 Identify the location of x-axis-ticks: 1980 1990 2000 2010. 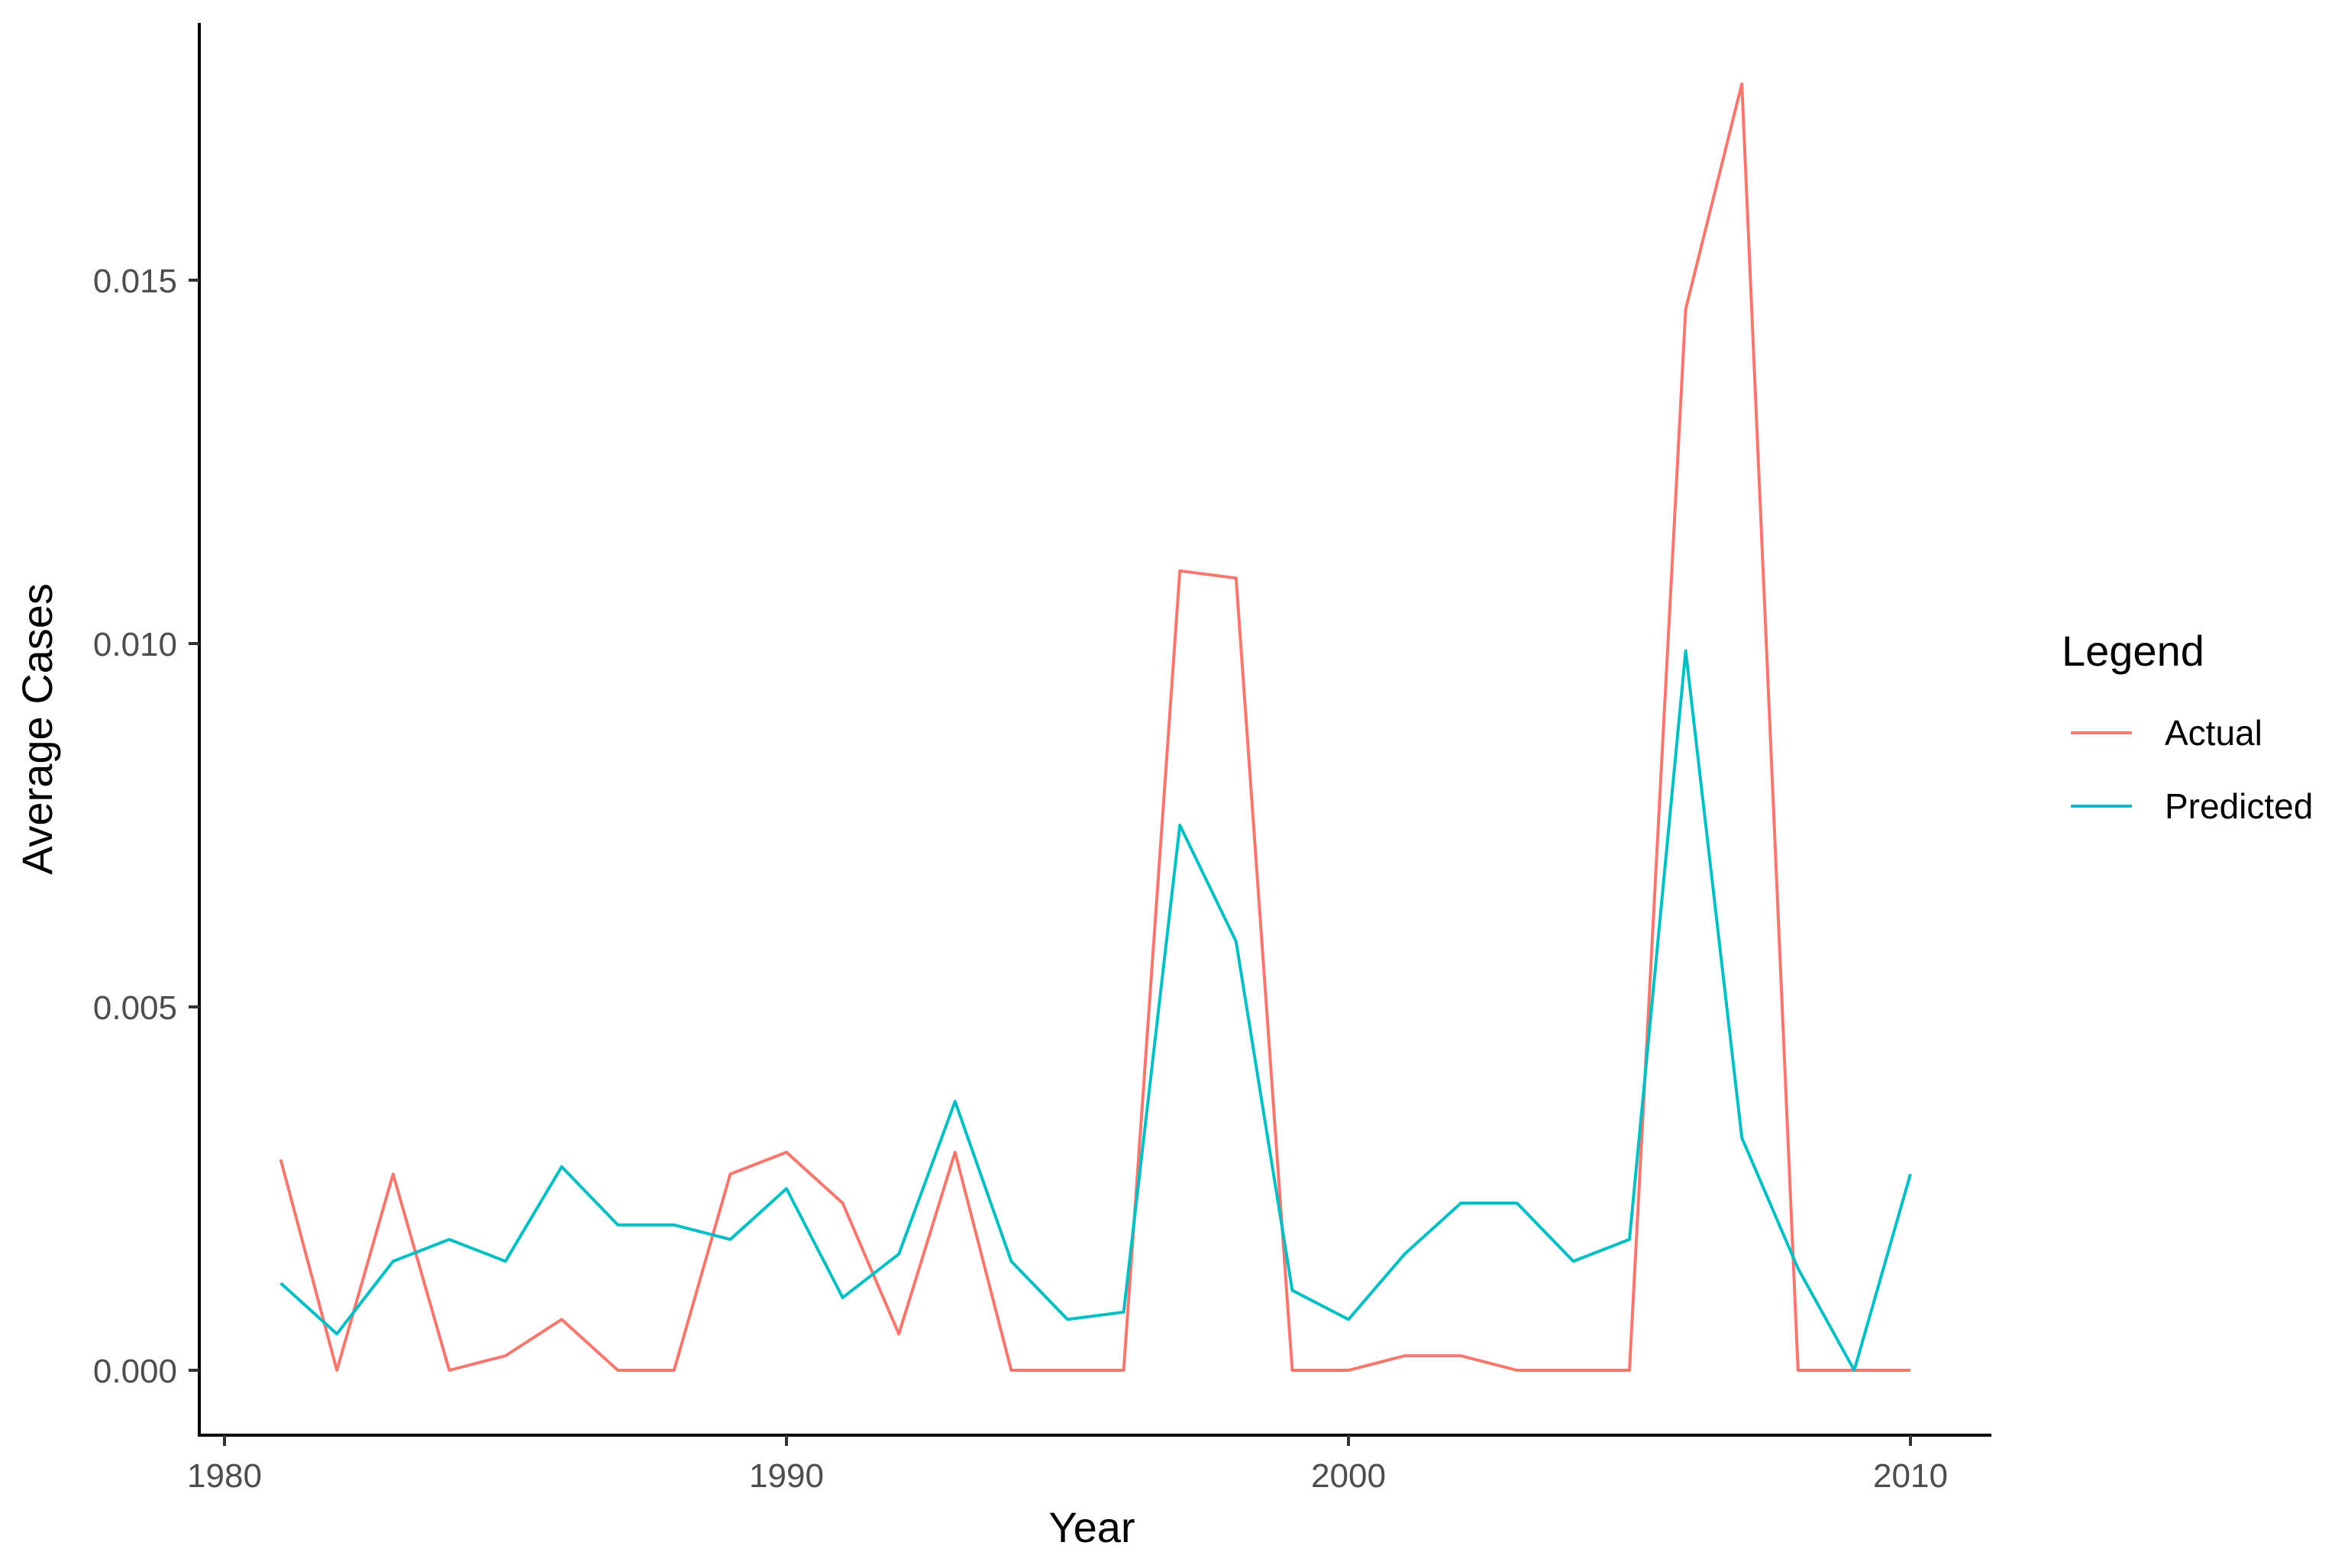
(1067, 1465).